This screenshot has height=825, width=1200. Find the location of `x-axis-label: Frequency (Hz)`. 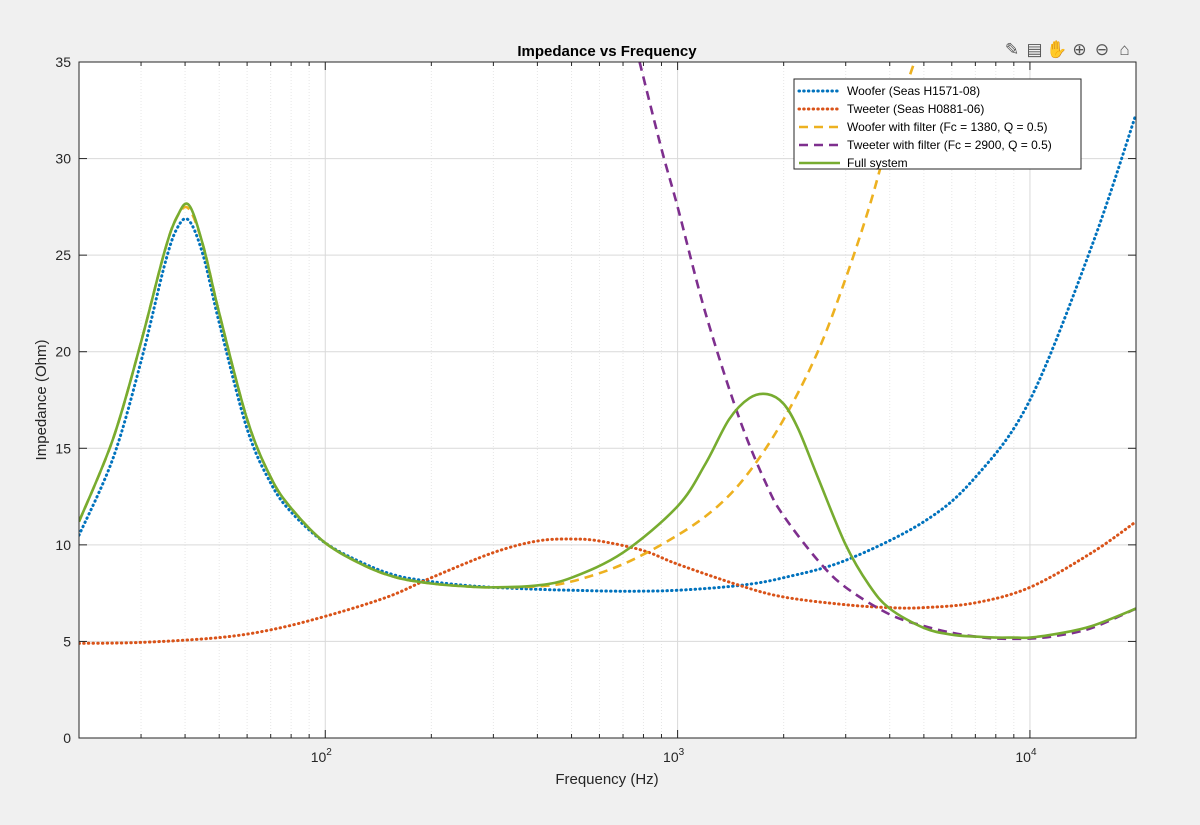

x-axis-label: Frequency (Hz) is located at coordinates (606, 779).